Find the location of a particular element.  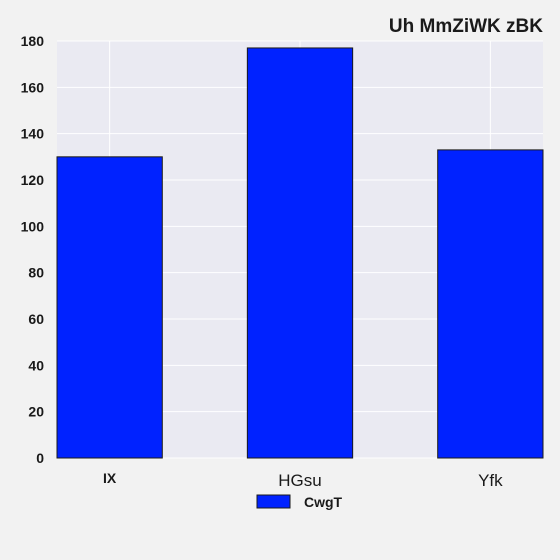

bar-hgsu is located at coordinates (300, 253).